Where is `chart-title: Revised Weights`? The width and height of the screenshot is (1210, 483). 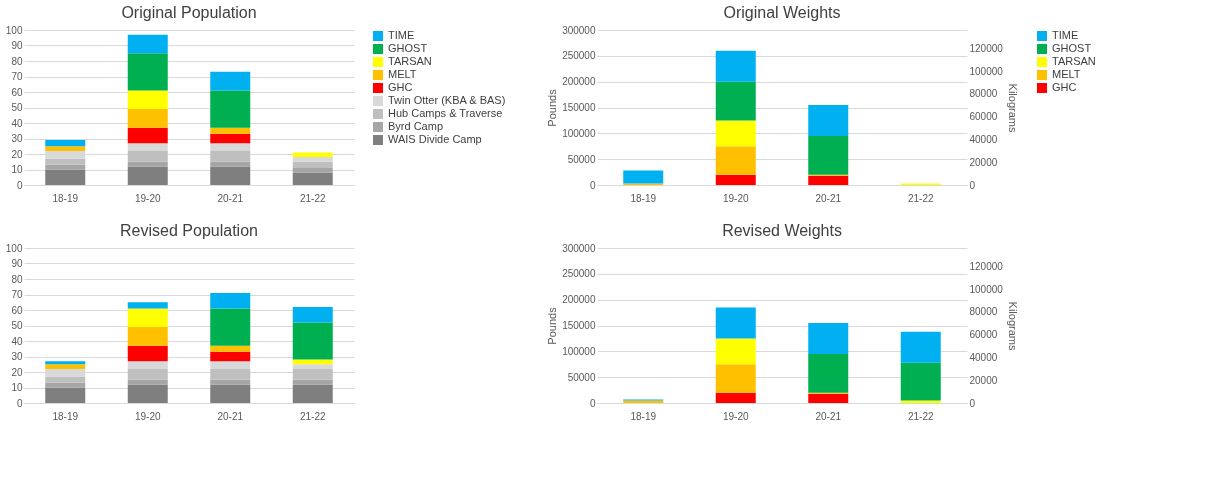
chart-title: Revised Weights is located at coordinates (782, 230).